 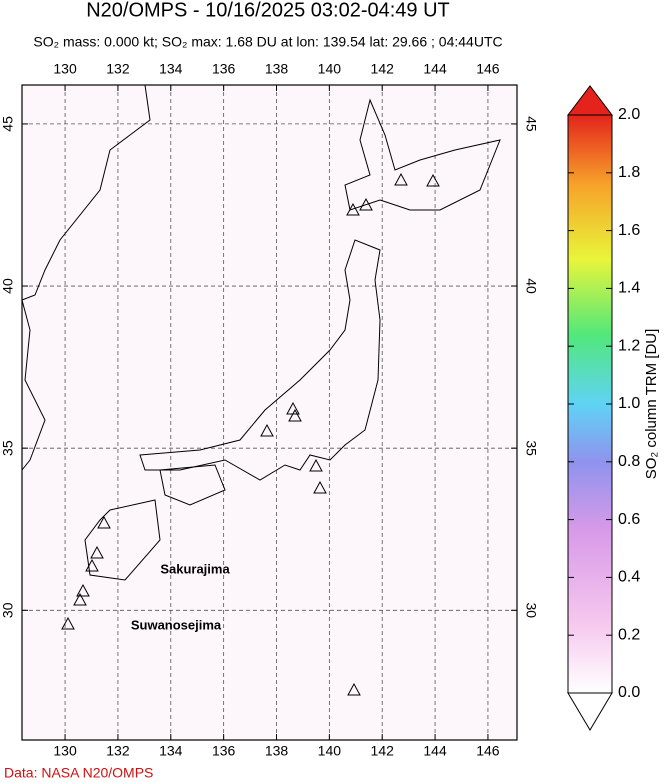 What do you see at coordinates (629, 345) in the screenshot?
I see `colorbar-tick-label: 1.2` at bounding box center [629, 345].